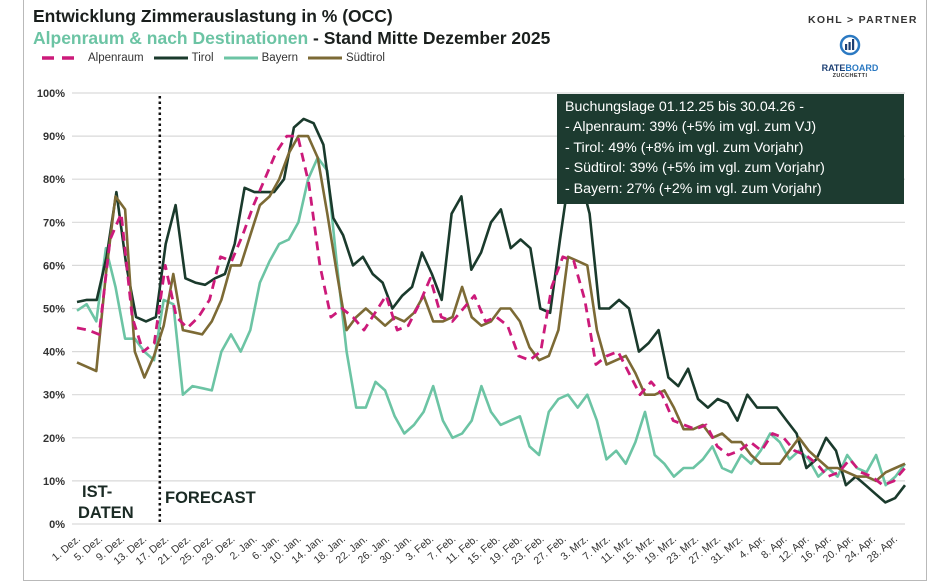 Image resolution: width=951 pixels, height=582 pixels. I want to click on rateboard-logo: RATEBOARD ZUCCHETTI, so click(850, 59).